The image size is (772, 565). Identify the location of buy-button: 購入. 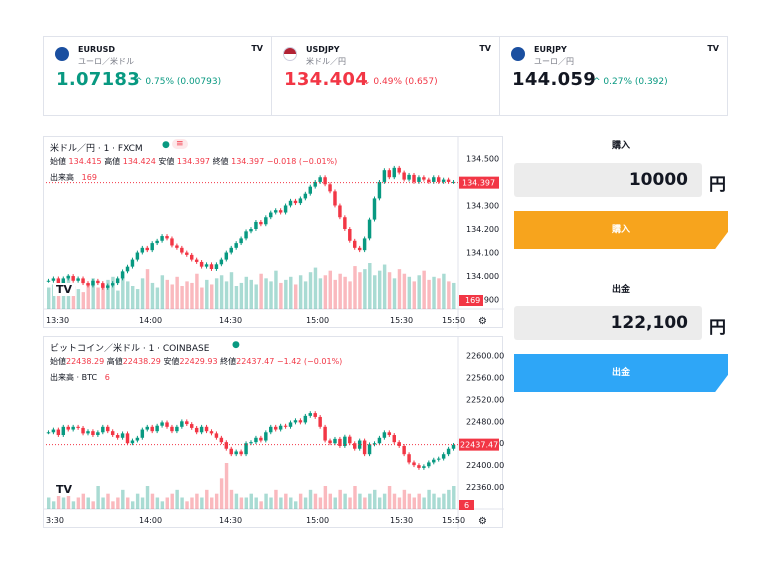
(621, 230).